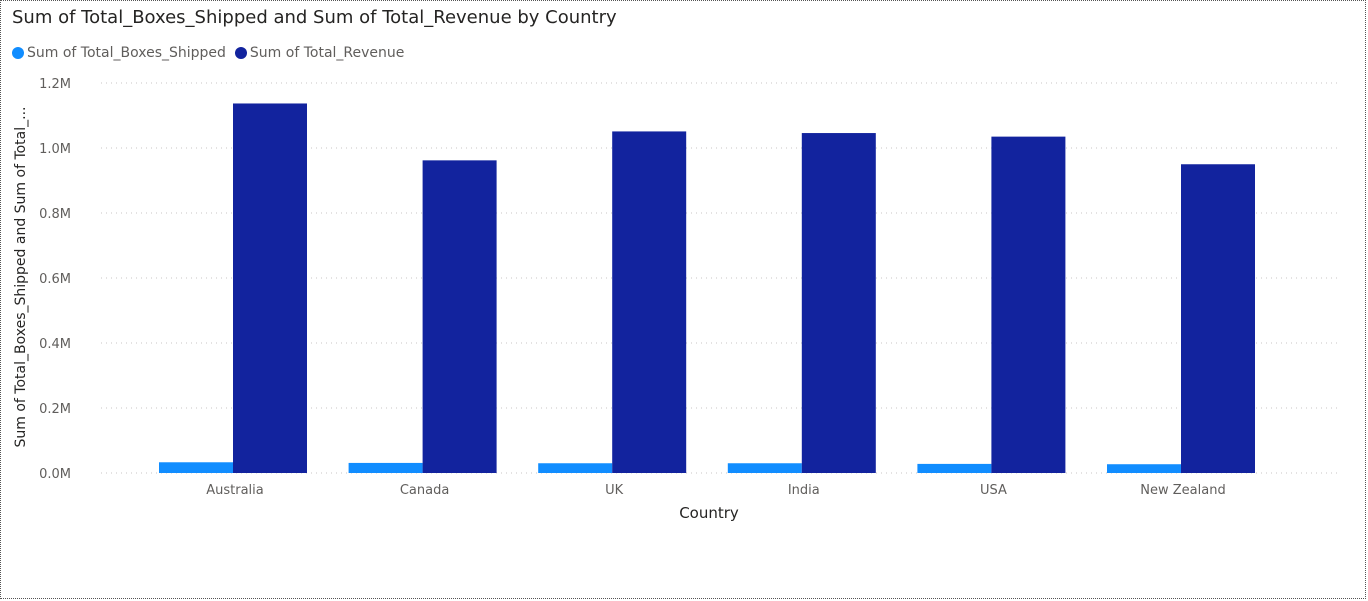 This screenshot has width=1368, height=601. I want to click on bar-boxes-shipped-new-zealand, so click(1144, 468).